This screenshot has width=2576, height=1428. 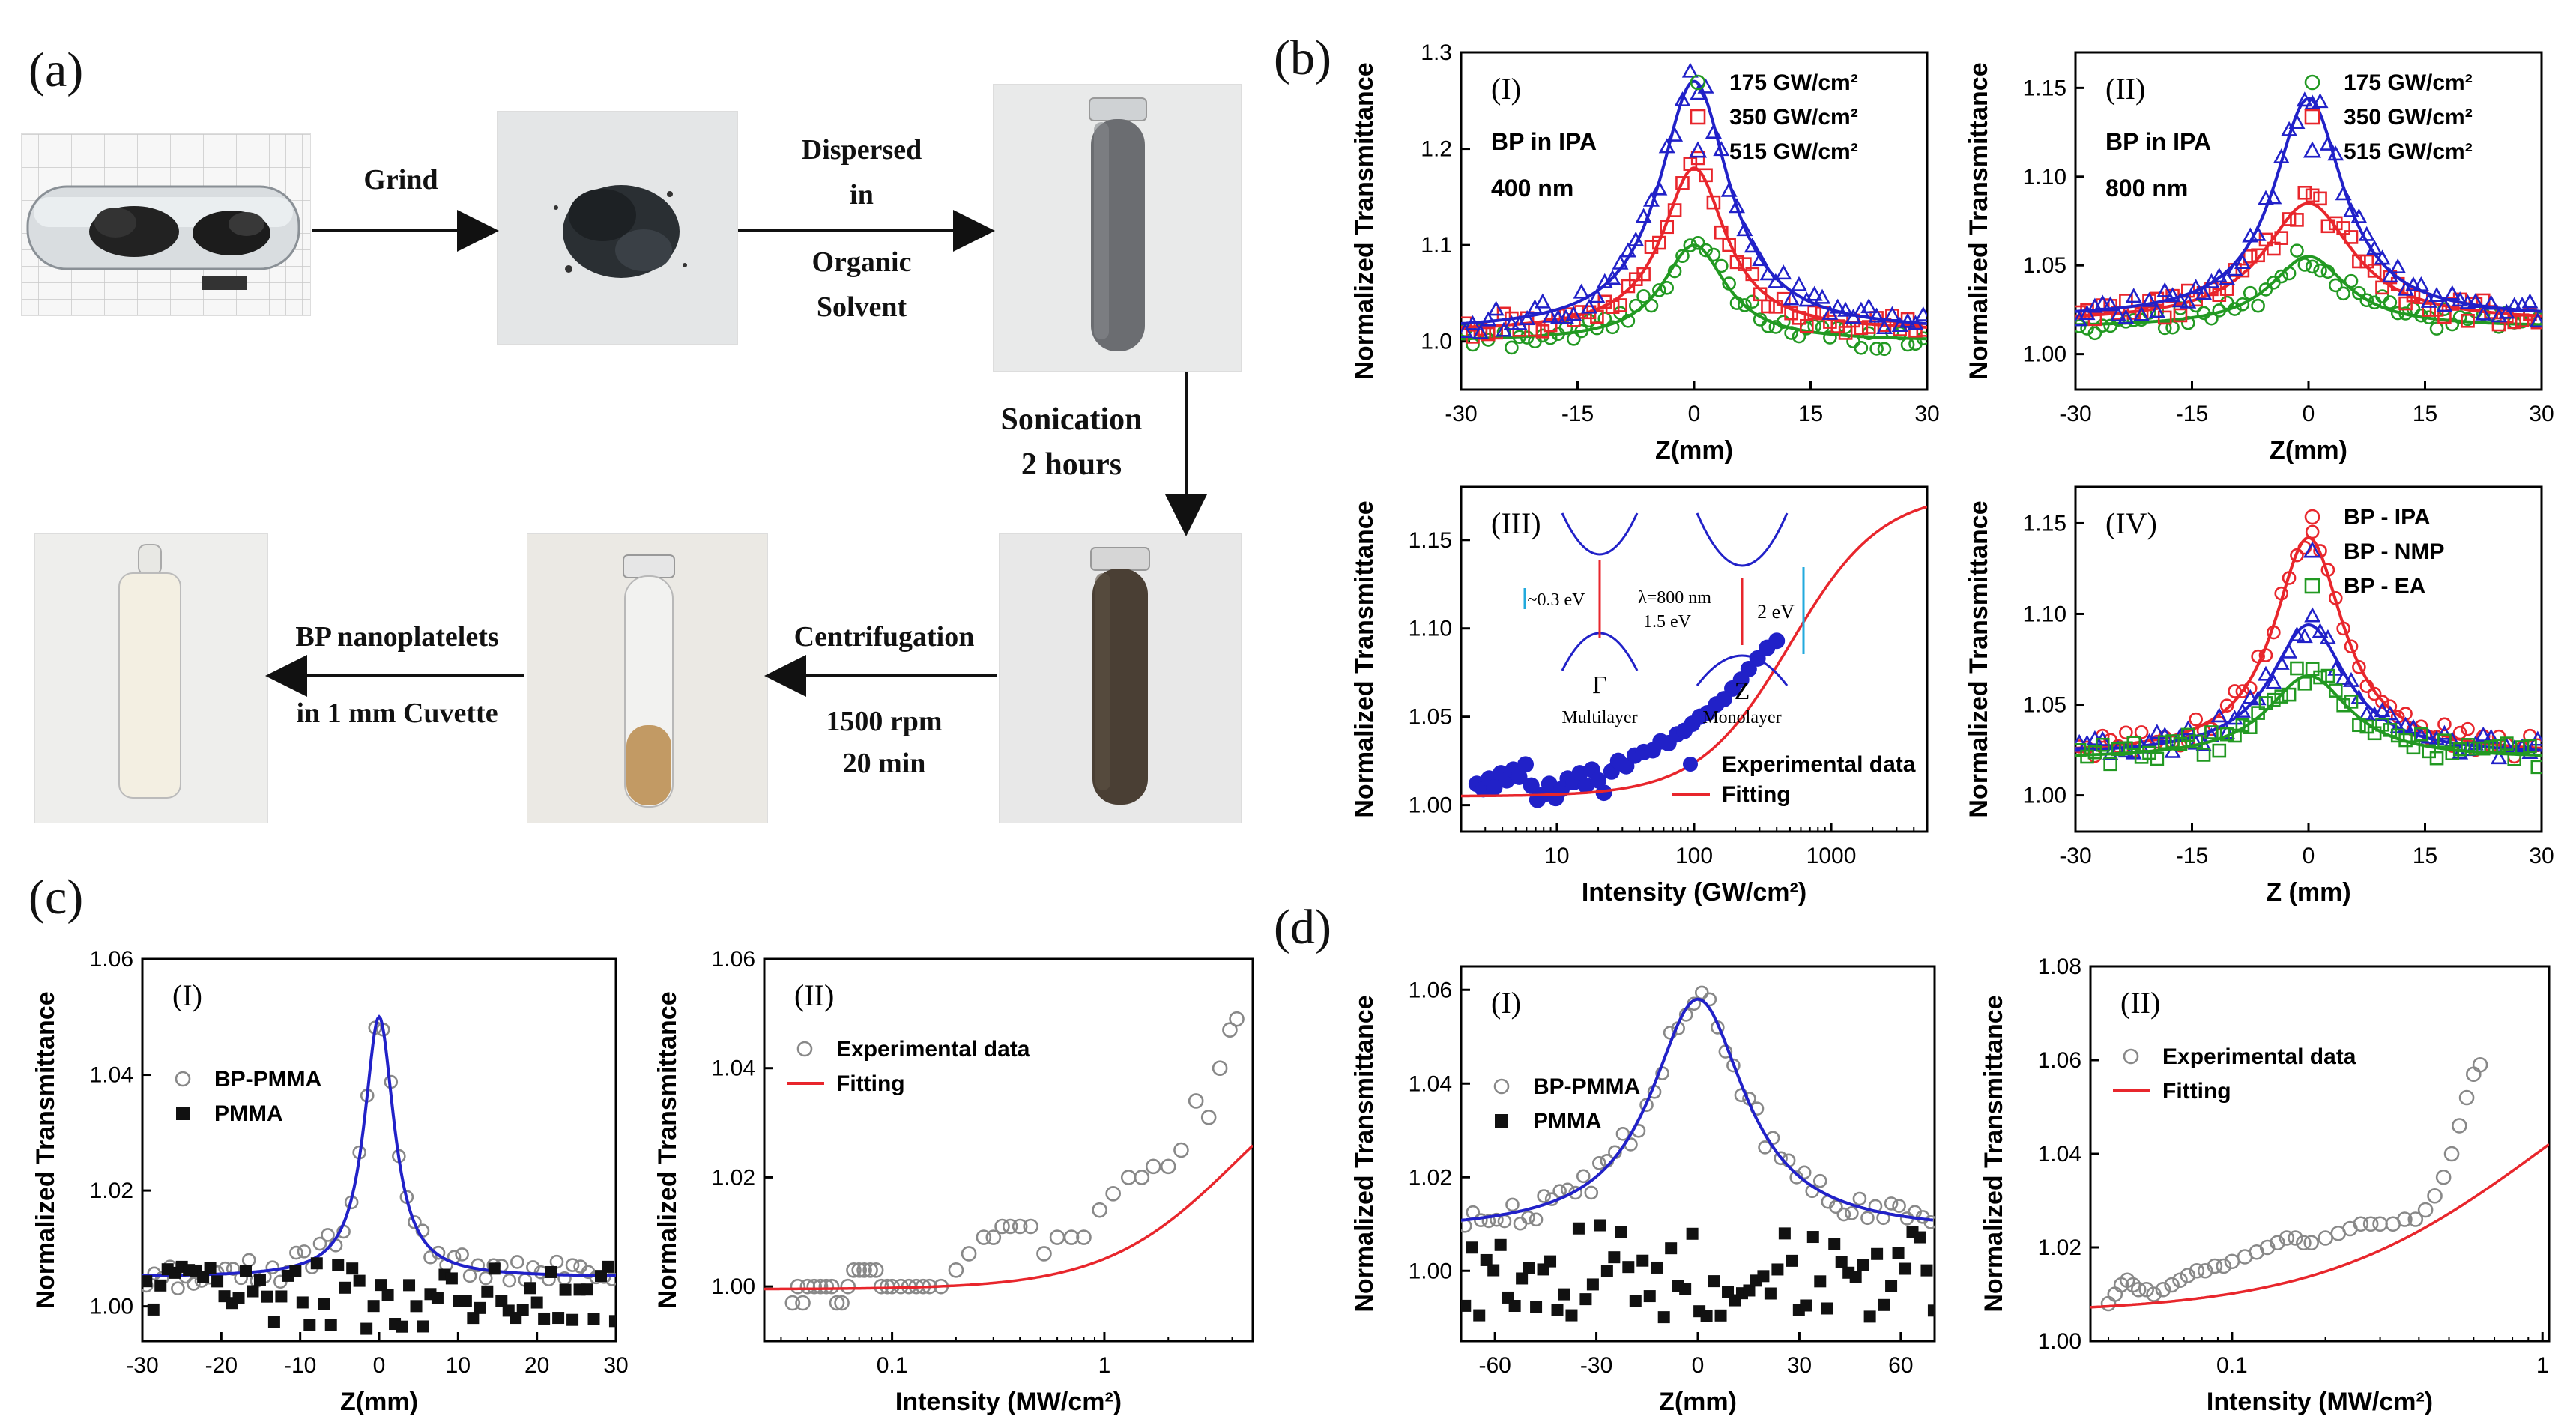 I want to click on y-tick-label: 1.04, so click(x=733, y=1068).